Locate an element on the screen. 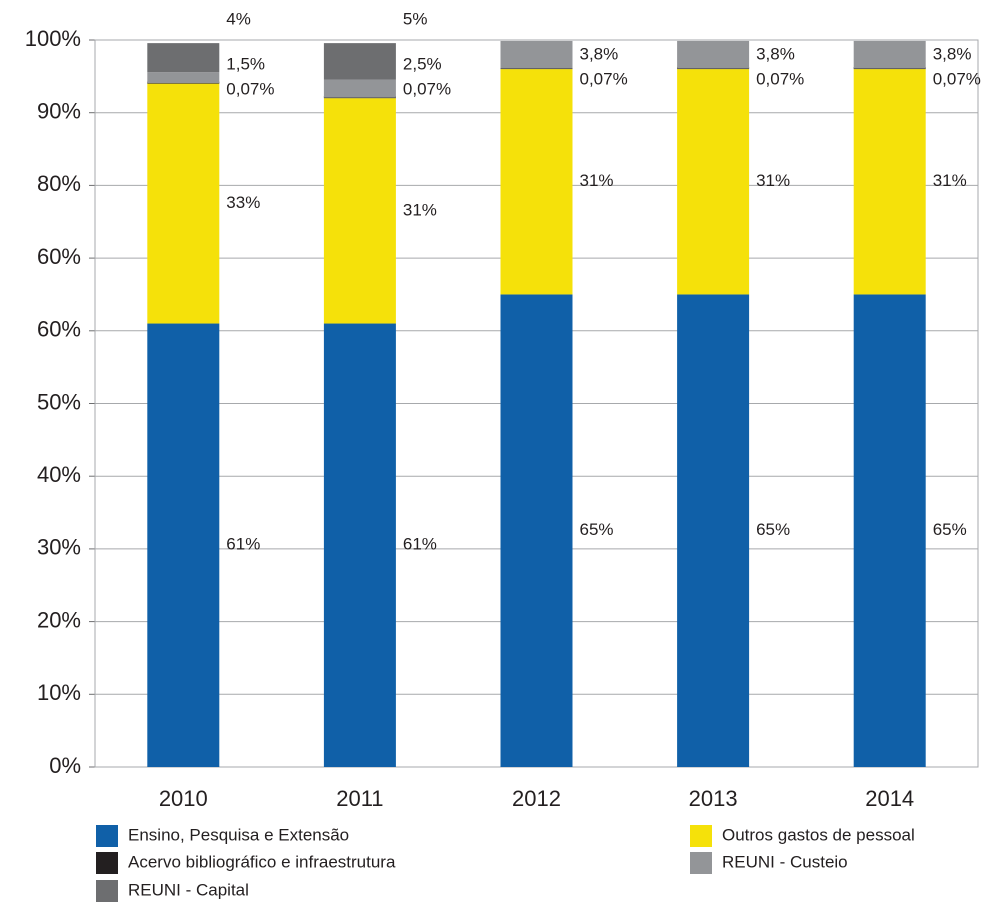 Image resolution: width=984 pixels, height=904 pixels. y-tick-label: 100% is located at coordinates (53, 38).